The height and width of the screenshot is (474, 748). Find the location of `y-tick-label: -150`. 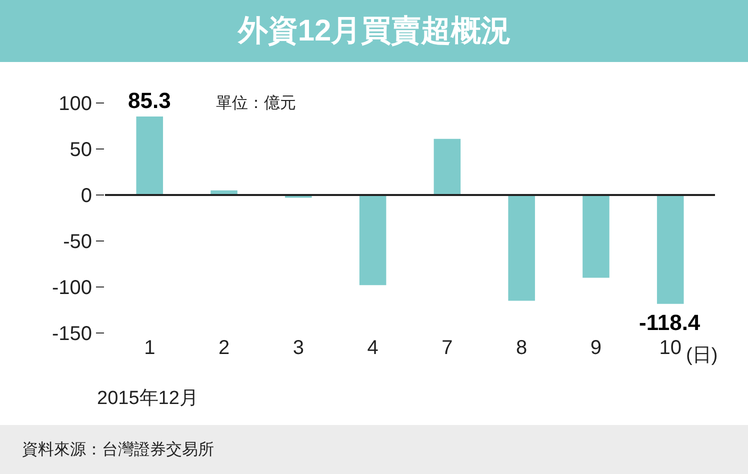

y-tick-label: -150 is located at coordinates (72, 334).